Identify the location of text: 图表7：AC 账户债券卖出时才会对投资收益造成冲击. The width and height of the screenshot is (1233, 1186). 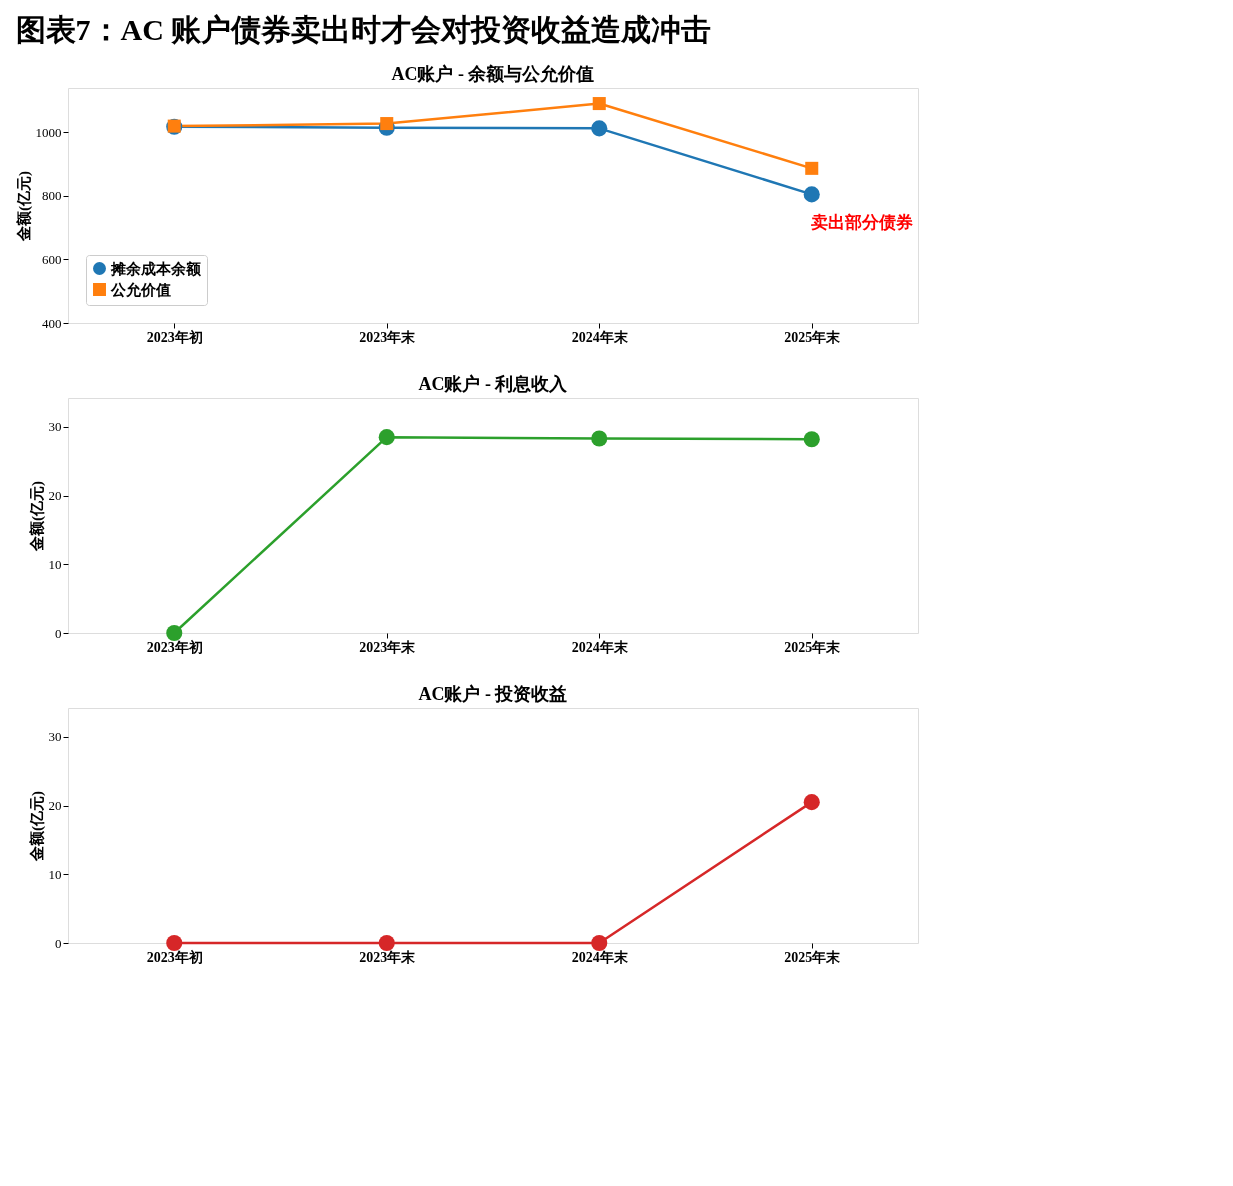
(363, 29).